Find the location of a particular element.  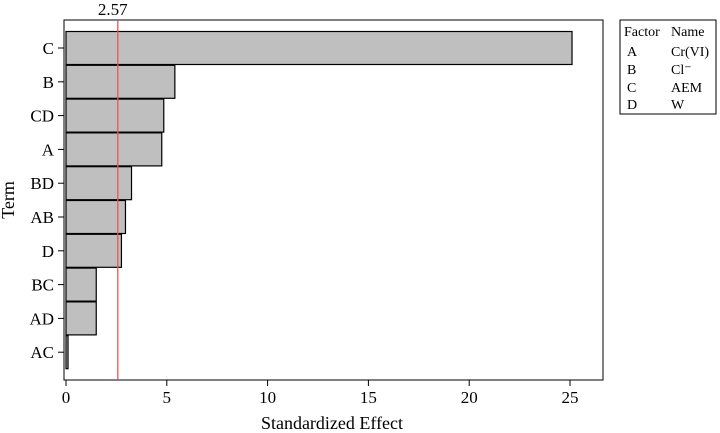

x-tick-label: 5 is located at coordinates (167, 397).